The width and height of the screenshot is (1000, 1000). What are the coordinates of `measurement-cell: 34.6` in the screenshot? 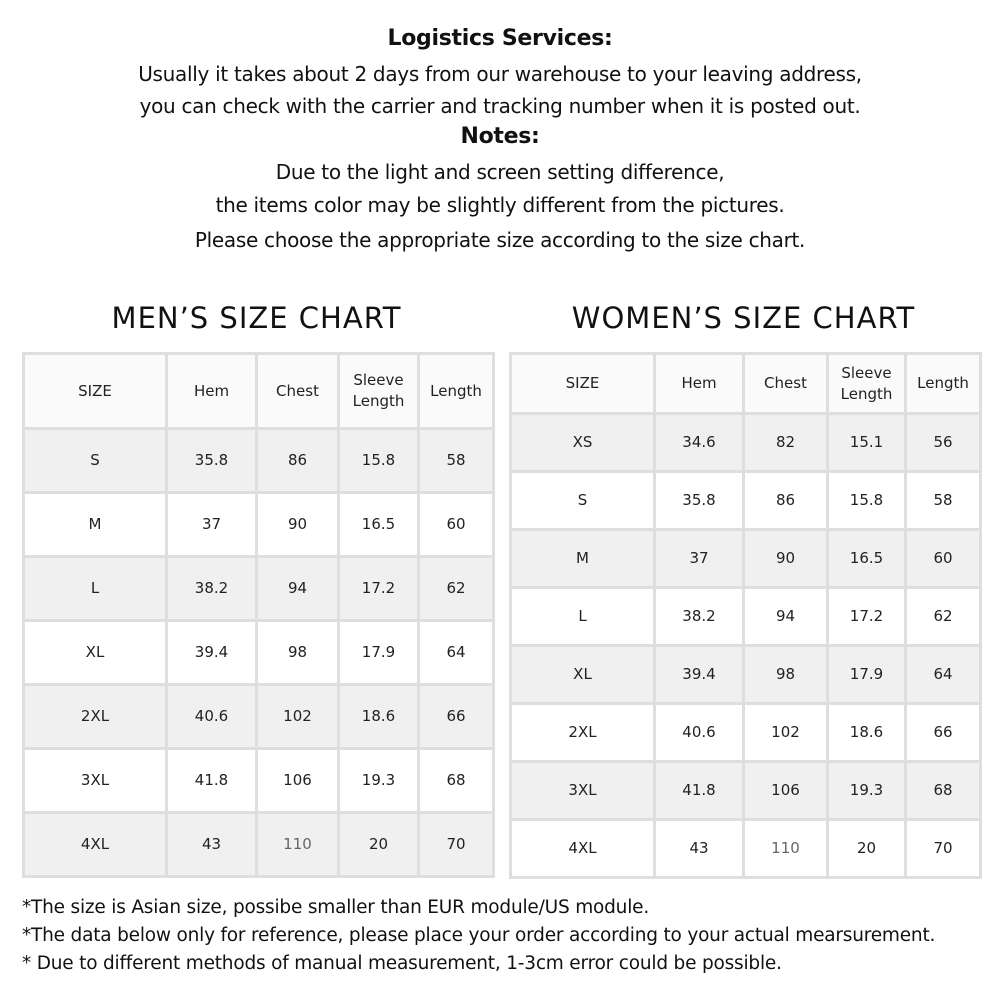 It's located at (699, 442).